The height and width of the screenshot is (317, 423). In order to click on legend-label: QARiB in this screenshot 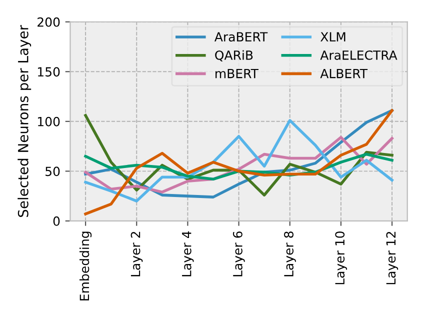, I will do `click(234, 56)`.